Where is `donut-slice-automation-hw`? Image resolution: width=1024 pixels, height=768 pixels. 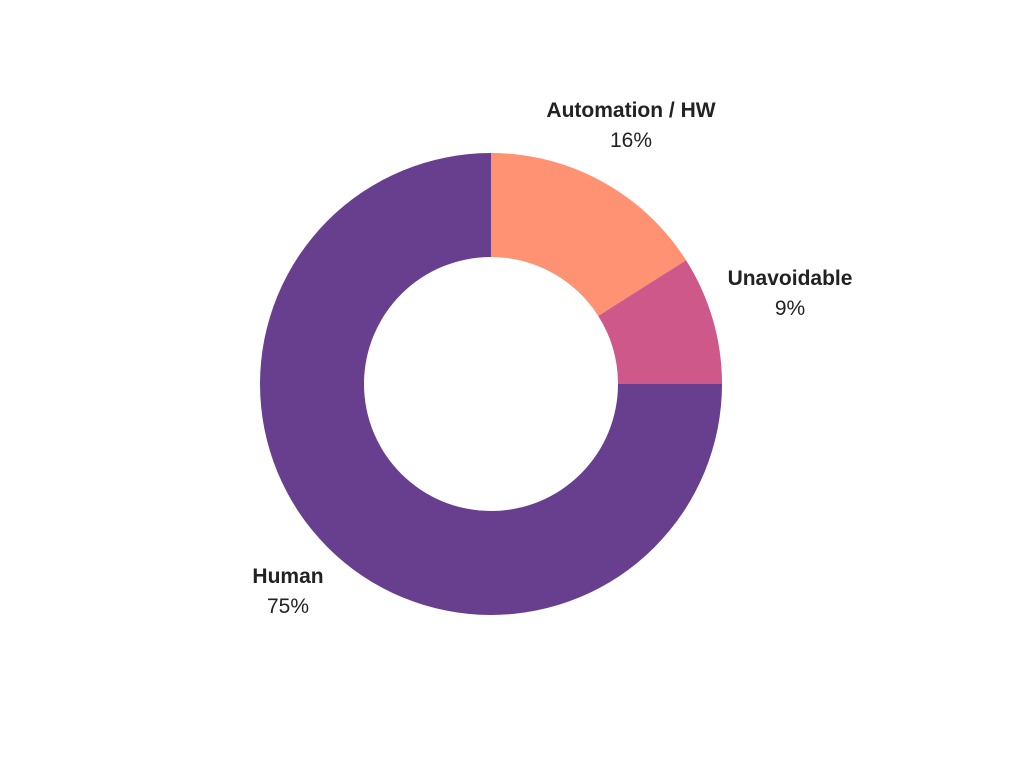
donut-slice-automation-hw is located at coordinates (589, 234).